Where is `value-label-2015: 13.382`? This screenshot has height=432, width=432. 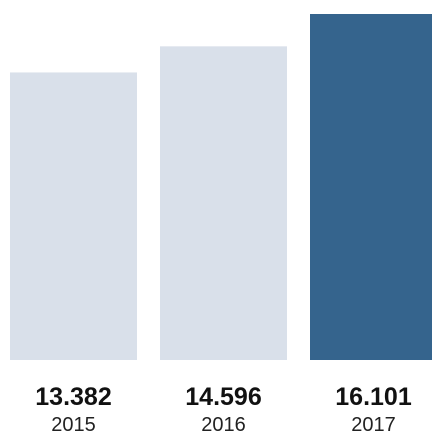 value-label-2015: 13.382 is located at coordinates (73, 397).